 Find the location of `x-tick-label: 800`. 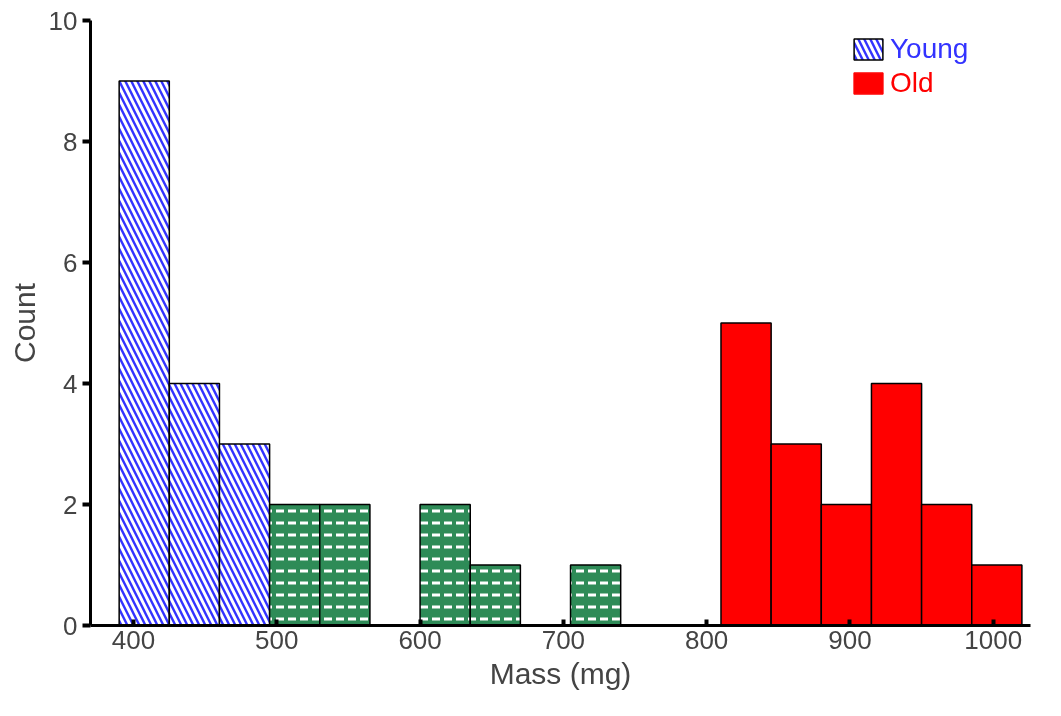

x-tick-label: 800 is located at coordinates (706, 639).